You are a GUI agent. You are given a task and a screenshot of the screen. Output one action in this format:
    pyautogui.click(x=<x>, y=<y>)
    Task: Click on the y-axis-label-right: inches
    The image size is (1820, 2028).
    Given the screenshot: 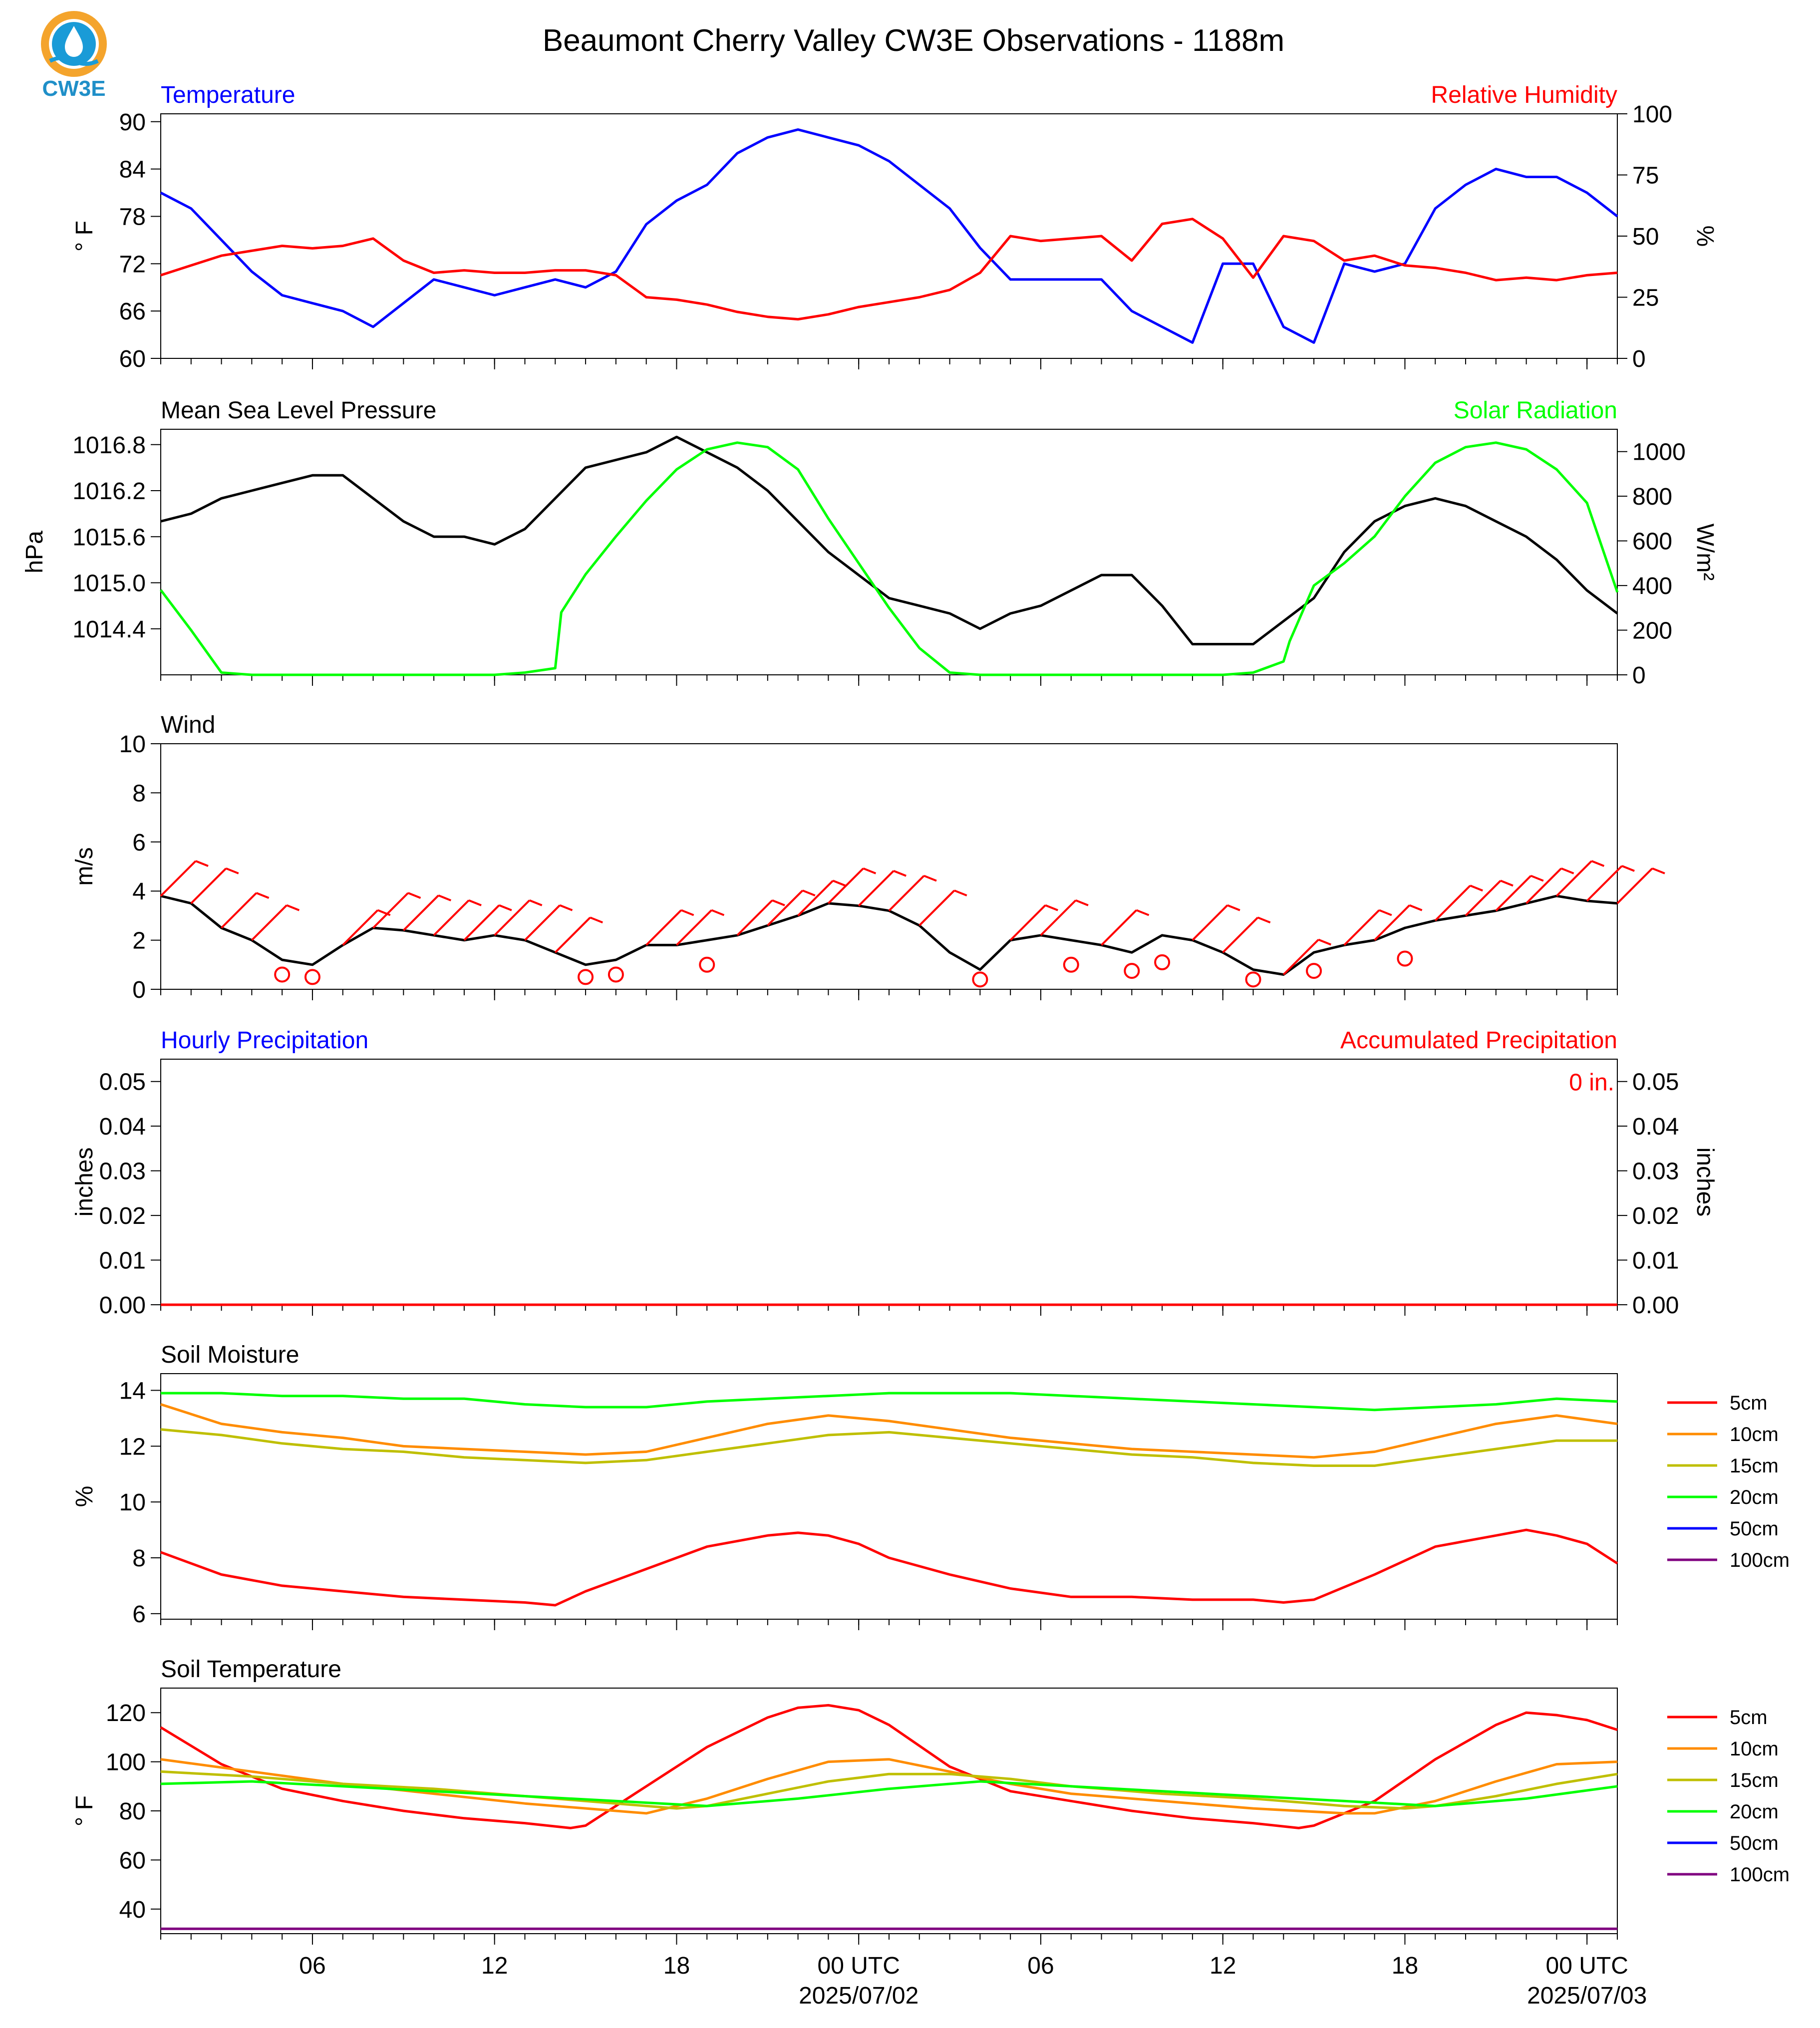 What is the action you would take?
    pyautogui.click(x=1705, y=1182)
    